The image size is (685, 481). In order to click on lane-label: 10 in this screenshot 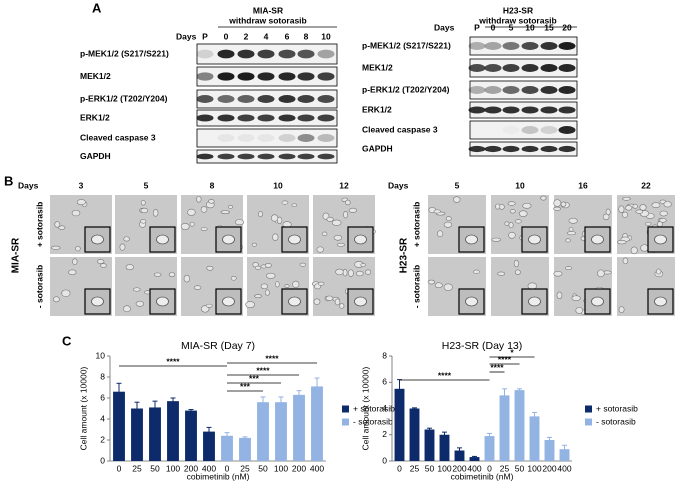, I will do `click(326, 36)`.